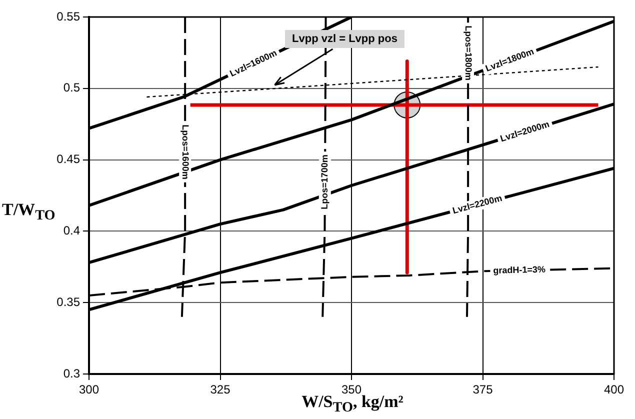 The image size is (635, 419). I want to click on annotation: Lvpp vzl = Lvpp pos, so click(345, 39).